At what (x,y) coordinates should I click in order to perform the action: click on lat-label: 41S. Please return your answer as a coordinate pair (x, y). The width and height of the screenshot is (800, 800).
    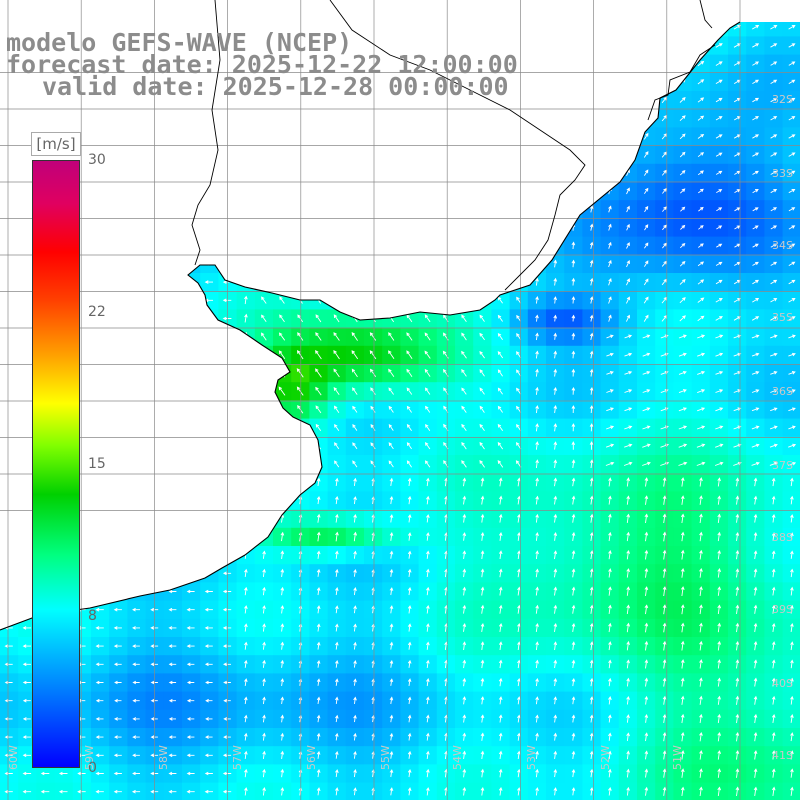
    Looking at the image, I should click on (782, 755).